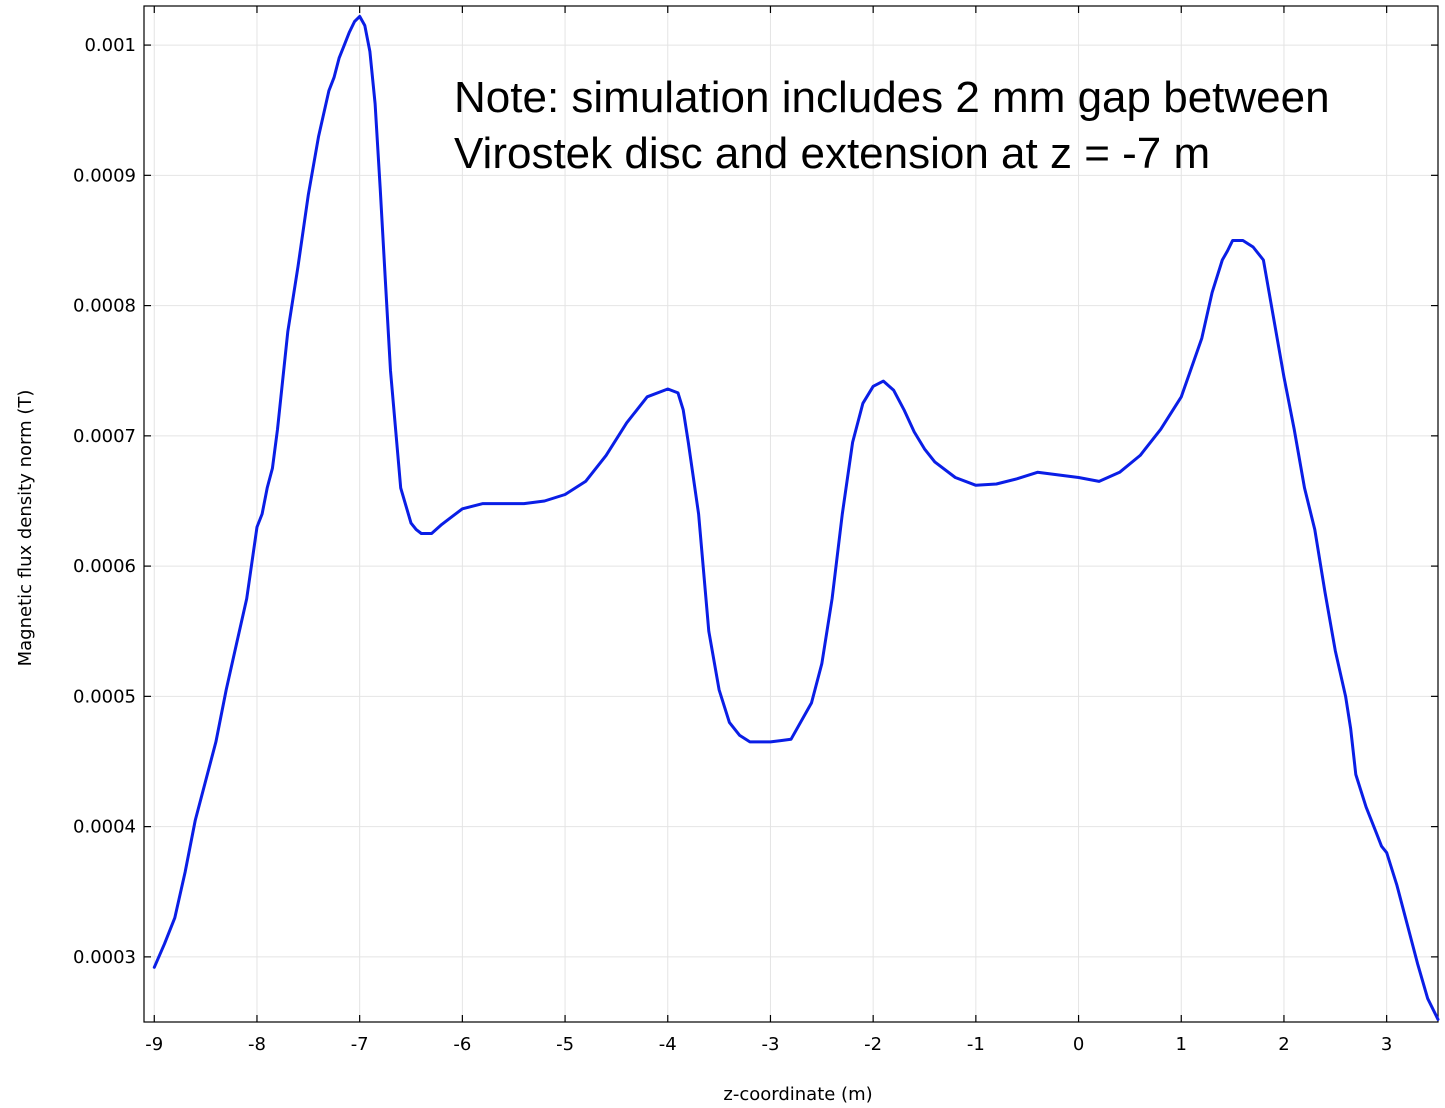 Image resolution: width=1445 pixels, height=1108 pixels. Describe the element at coordinates (1181, 1044) in the screenshot. I see `x-tick-label: 1` at that location.